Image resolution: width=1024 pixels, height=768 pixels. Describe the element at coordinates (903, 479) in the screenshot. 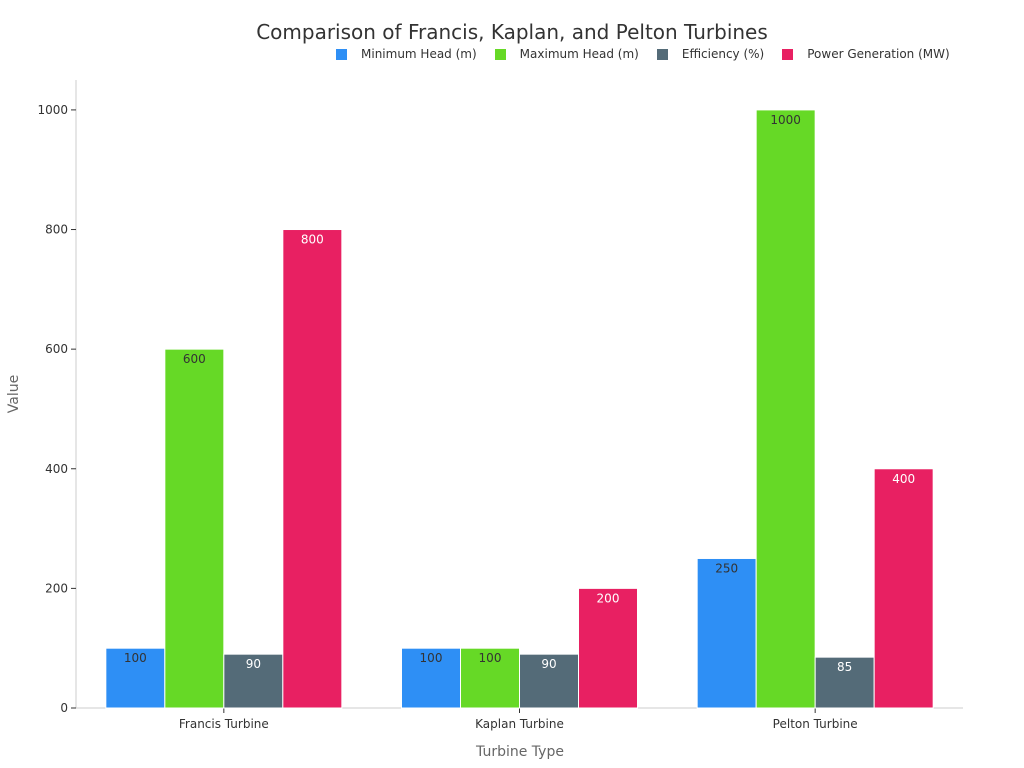

I see `bar-value-label: 400` at that location.